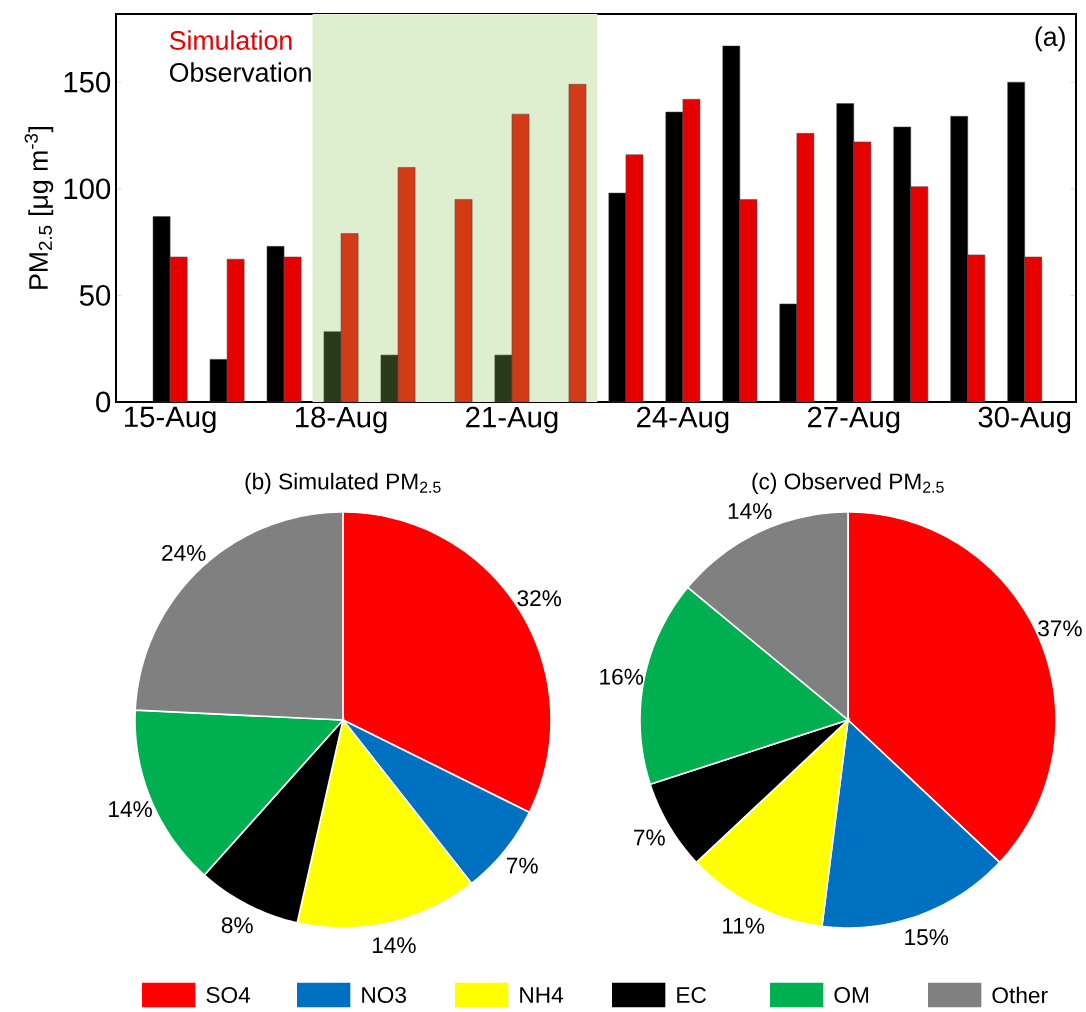 Image resolution: width=1086 pixels, height=1012 pixels. I want to click on data-label: 16%, so click(622, 676).